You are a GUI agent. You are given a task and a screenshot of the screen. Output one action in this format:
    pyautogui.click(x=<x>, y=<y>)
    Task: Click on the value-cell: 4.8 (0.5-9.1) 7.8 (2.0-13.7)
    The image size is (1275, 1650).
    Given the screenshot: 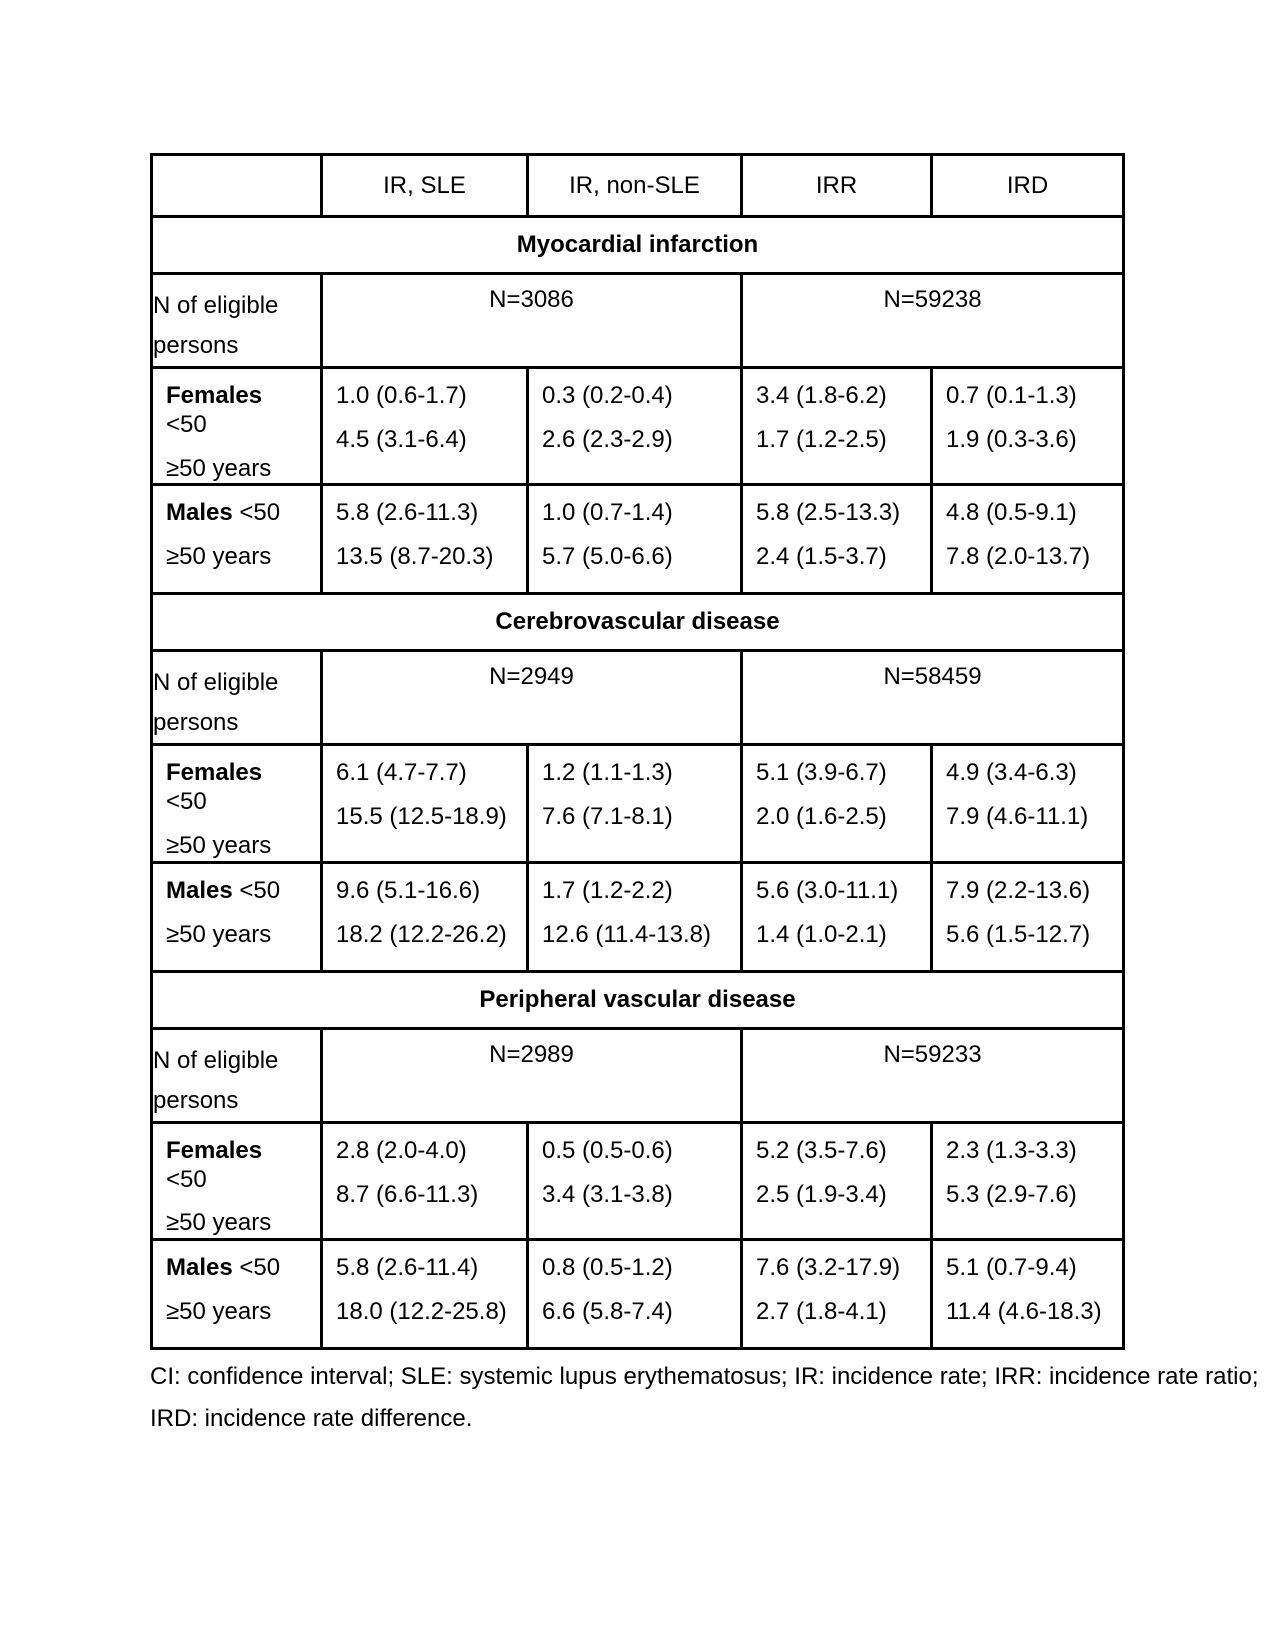 What is the action you would take?
    pyautogui.click(x=1027, y=539)
    